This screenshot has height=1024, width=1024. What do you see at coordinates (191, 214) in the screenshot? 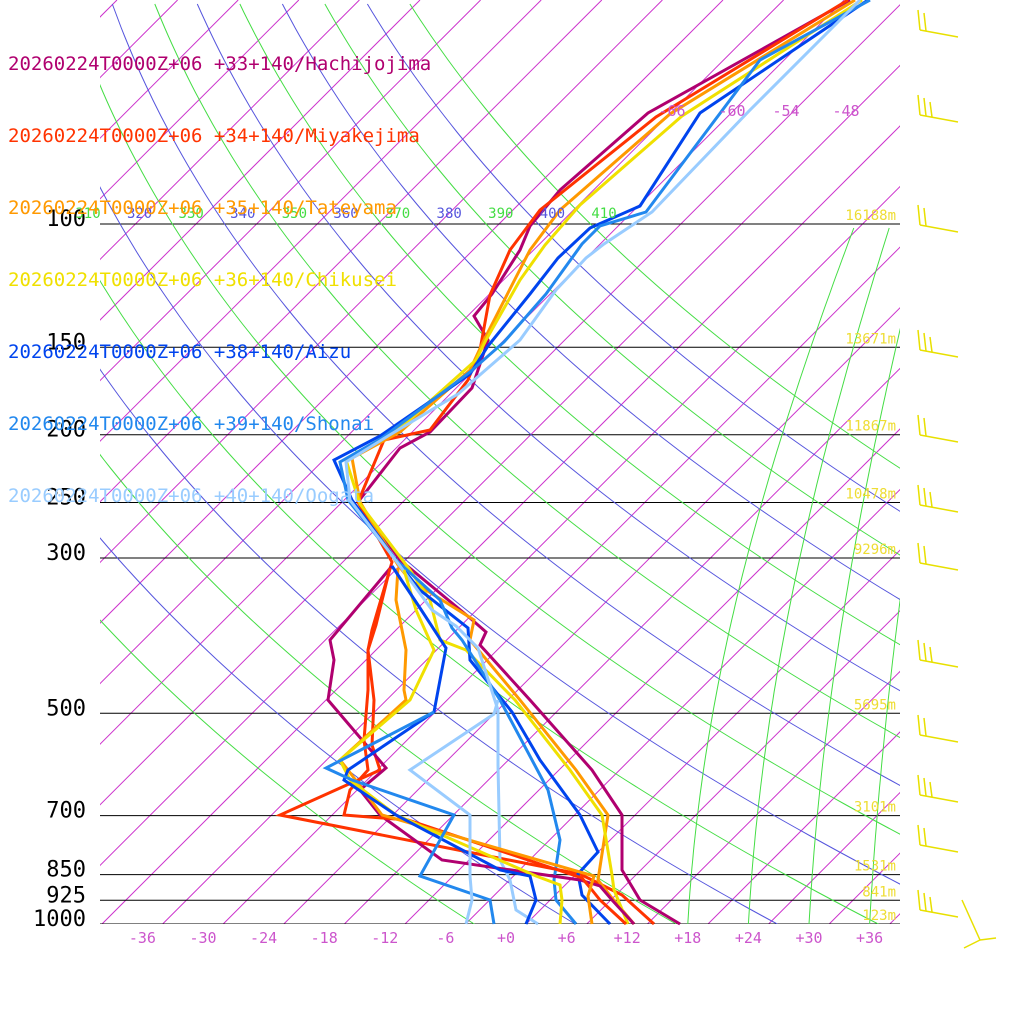
I see `theta-label: 330` at bounding box center [191, 214].